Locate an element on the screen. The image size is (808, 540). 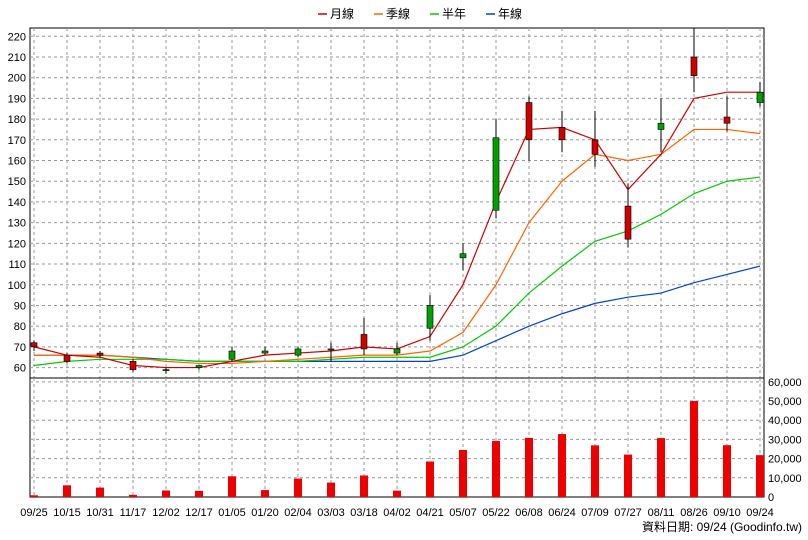
price-tick-label: 100 is located at coordinates (17, 286).